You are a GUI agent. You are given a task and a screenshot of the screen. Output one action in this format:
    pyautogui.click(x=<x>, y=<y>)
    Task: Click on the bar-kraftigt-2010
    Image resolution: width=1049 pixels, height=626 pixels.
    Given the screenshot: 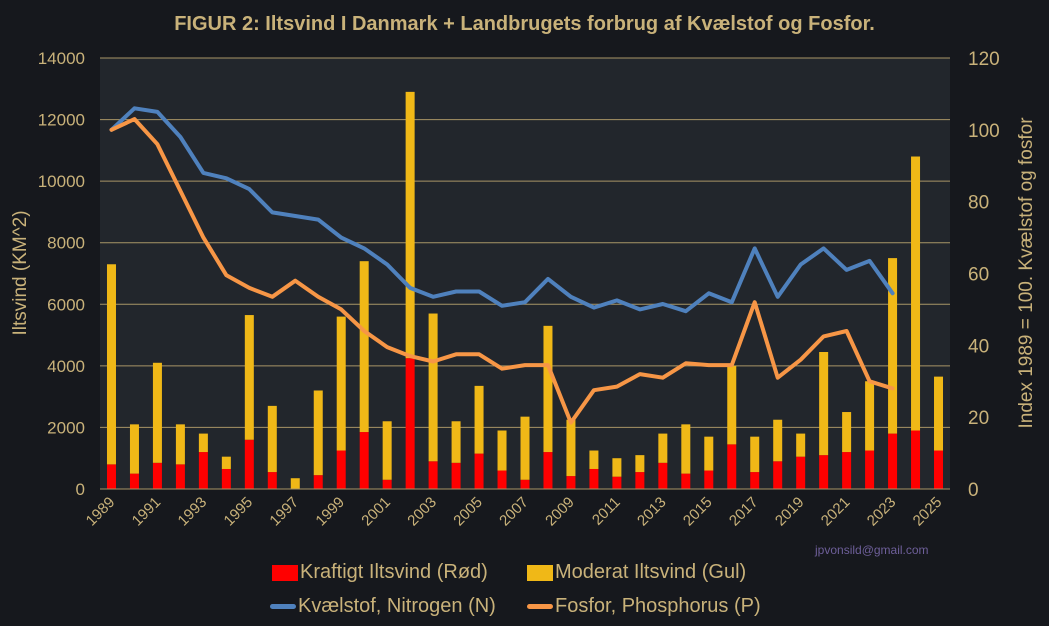 What is the action you would take?
    pyautogui.click(x=594, y=478)
    